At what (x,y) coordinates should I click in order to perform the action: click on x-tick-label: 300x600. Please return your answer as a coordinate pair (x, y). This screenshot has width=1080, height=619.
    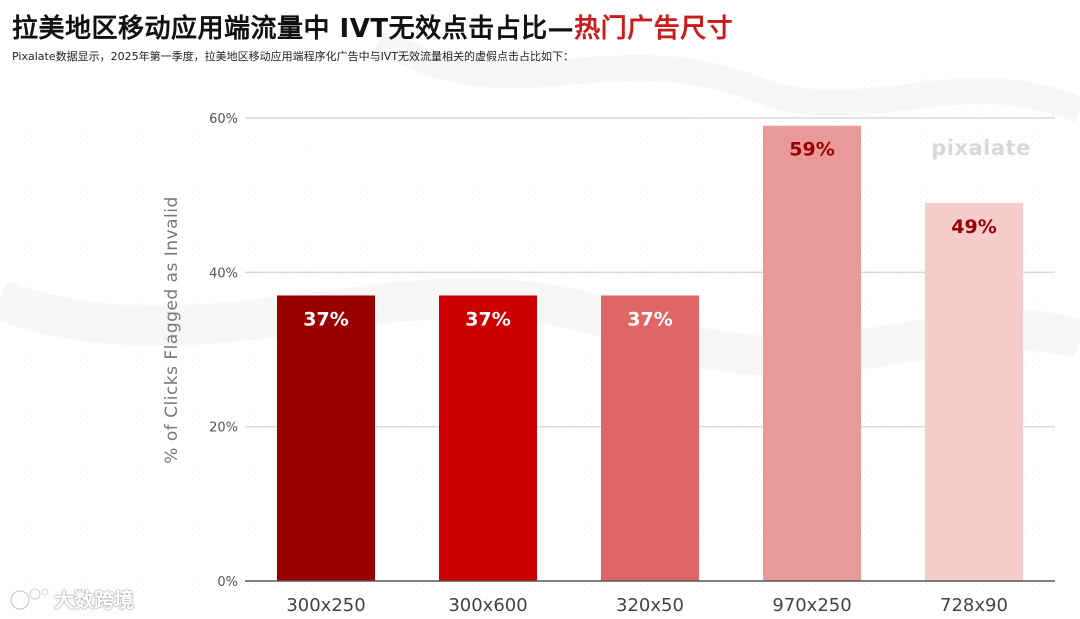
    Looking at the image, I should click on (487, 605).